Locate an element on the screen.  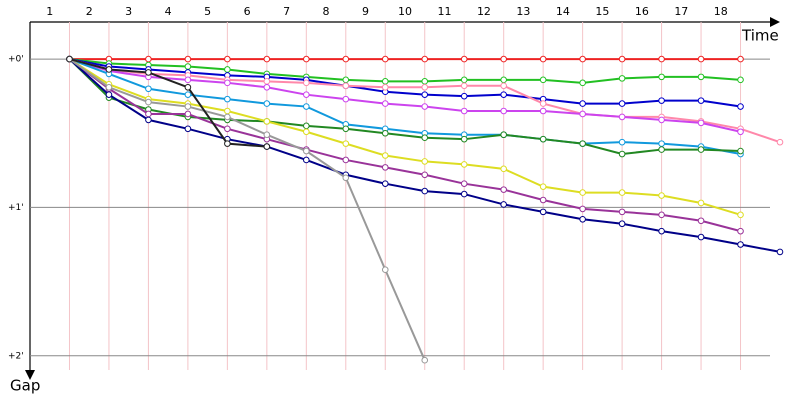
x-tick-label: 18 is located at coordinates (721, 11).